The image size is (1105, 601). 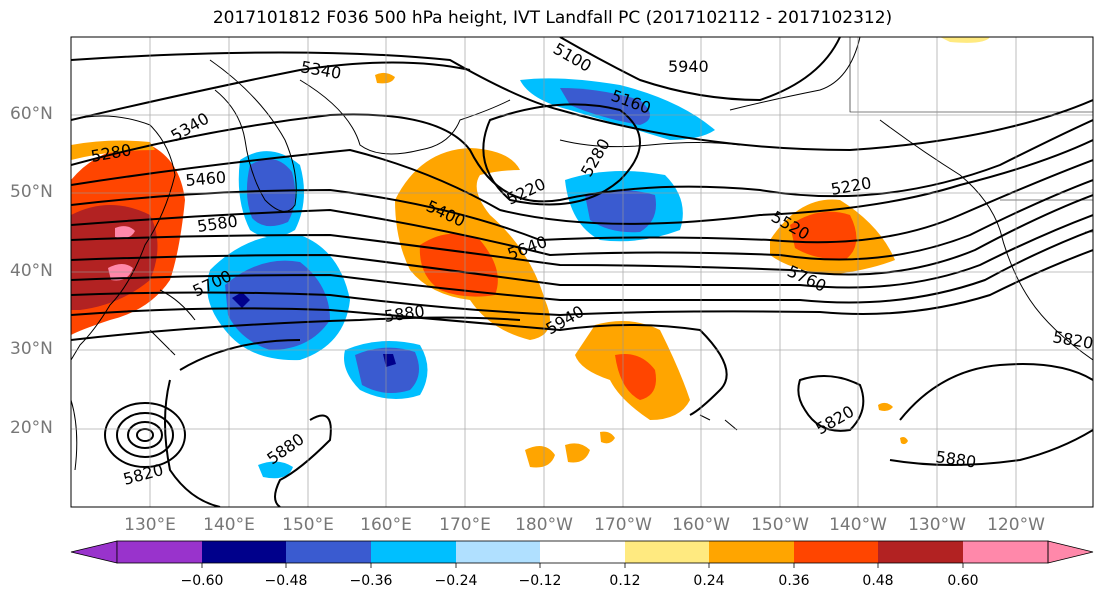 What do you see at coordinates (937, 525) in the screenshot?
I see `lon-label: 130°W` at bounding box center [937, 525].